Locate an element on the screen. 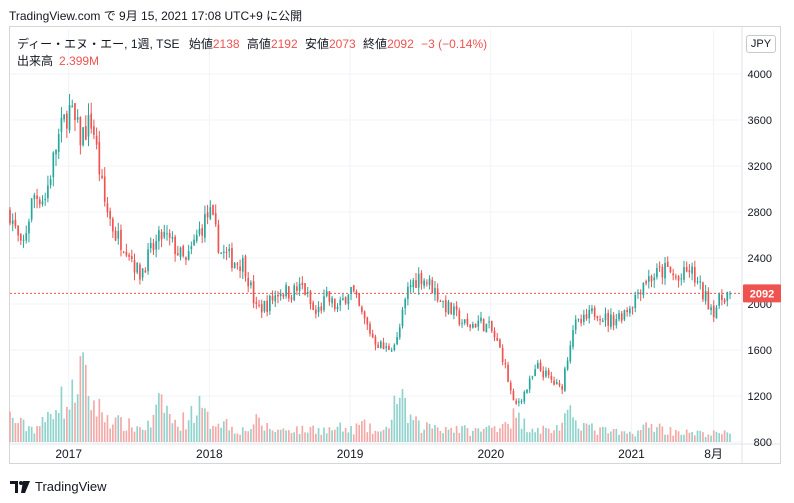 The height and width of the screenshot is (503, 794). open-value: 2138 is located at coordinates (226, 44).